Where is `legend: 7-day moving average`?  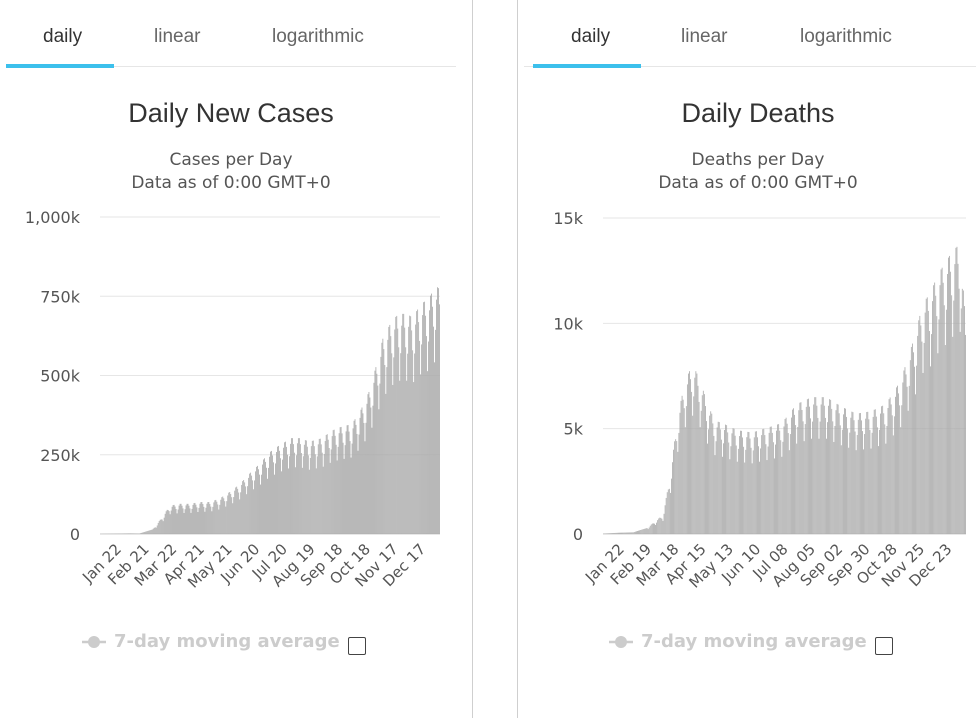
legend: 7-day moving average is located at coordinates (211, 642).